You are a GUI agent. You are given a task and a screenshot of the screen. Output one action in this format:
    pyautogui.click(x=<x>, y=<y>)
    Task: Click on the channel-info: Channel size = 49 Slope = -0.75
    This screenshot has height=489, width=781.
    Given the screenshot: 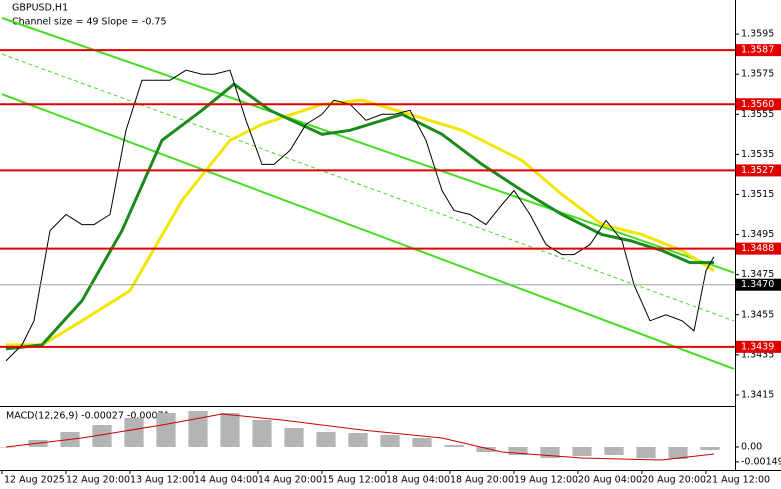 What is the action you would take?
    pyautogui.click(x=89, y=22)
    